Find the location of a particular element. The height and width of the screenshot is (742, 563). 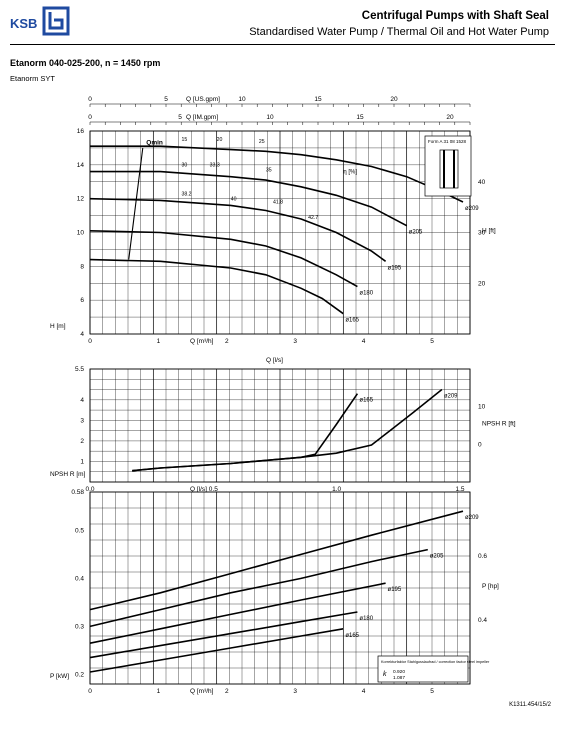

y-tick-label: 12 is located at coordinates (81, 199).